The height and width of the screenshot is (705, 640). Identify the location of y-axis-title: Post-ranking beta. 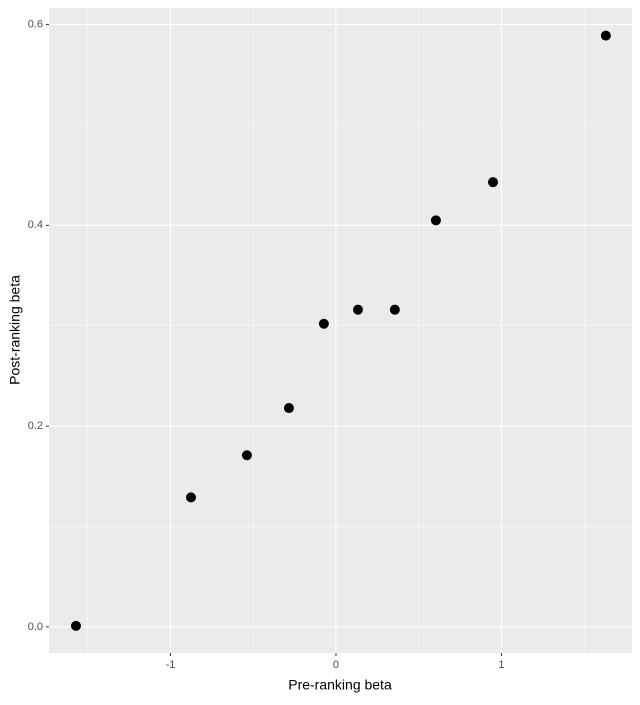
(15, 330).